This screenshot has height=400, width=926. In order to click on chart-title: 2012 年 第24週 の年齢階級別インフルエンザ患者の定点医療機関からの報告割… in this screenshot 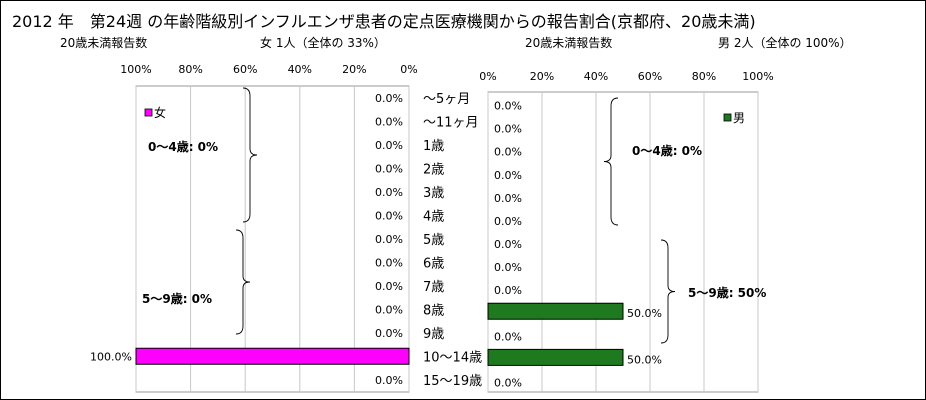, I will do `click(384, 21)`.